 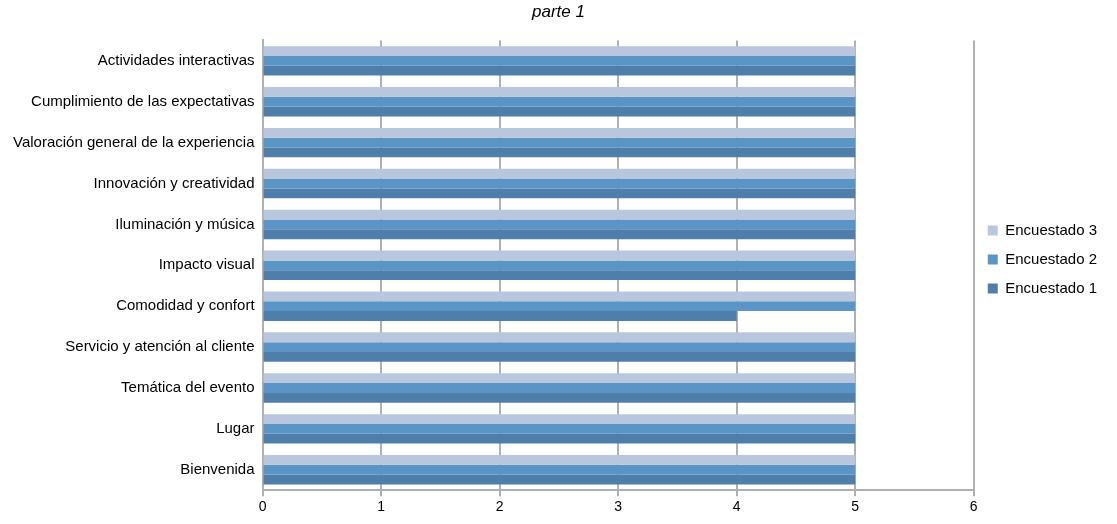 I want to click on legend-label: Encuestado 1, so click(x=1051, y=287).